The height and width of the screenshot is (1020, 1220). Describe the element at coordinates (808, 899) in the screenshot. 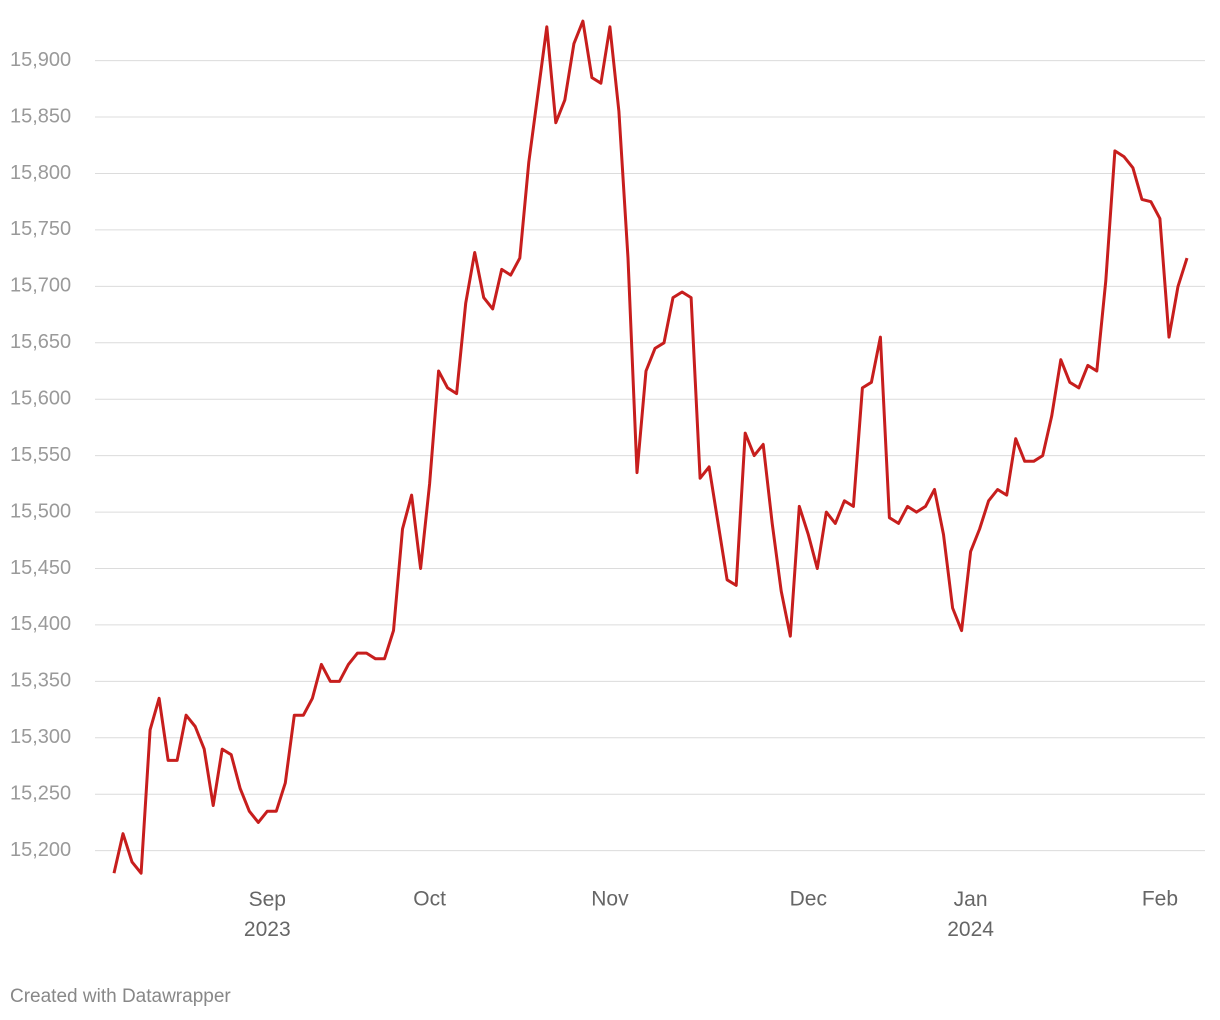

I see `x-tick-label: Dec` at that location.